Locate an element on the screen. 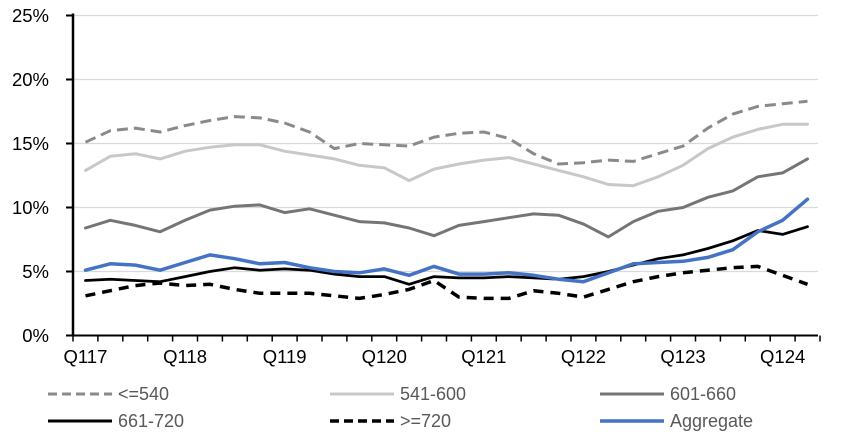 The width and height of the screenshot is (852, 442). y-axis-tick-labels: 0% 5% 10% 15% 20% 25% is located at coordinates (30, 175).